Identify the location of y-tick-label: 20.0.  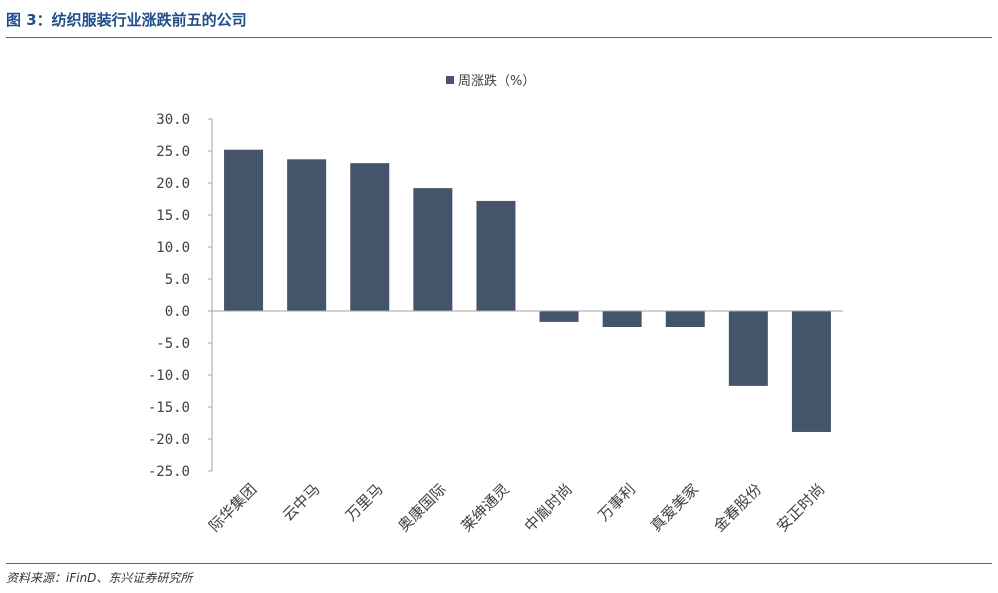
(173, 184).